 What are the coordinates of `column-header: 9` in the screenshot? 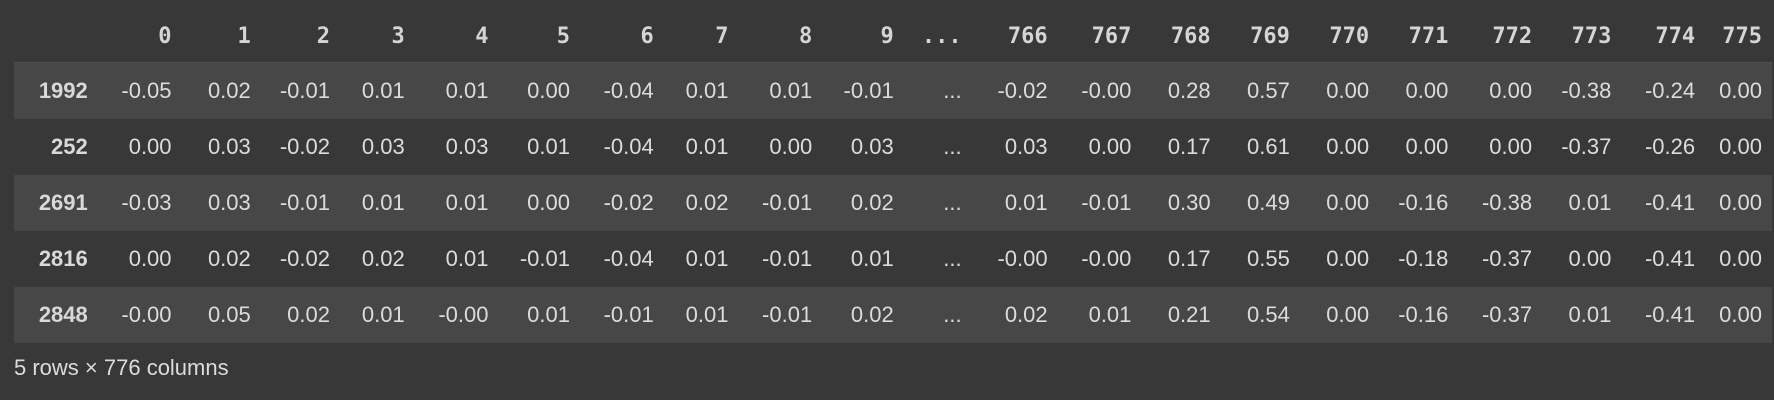 It's located at (863, 36).